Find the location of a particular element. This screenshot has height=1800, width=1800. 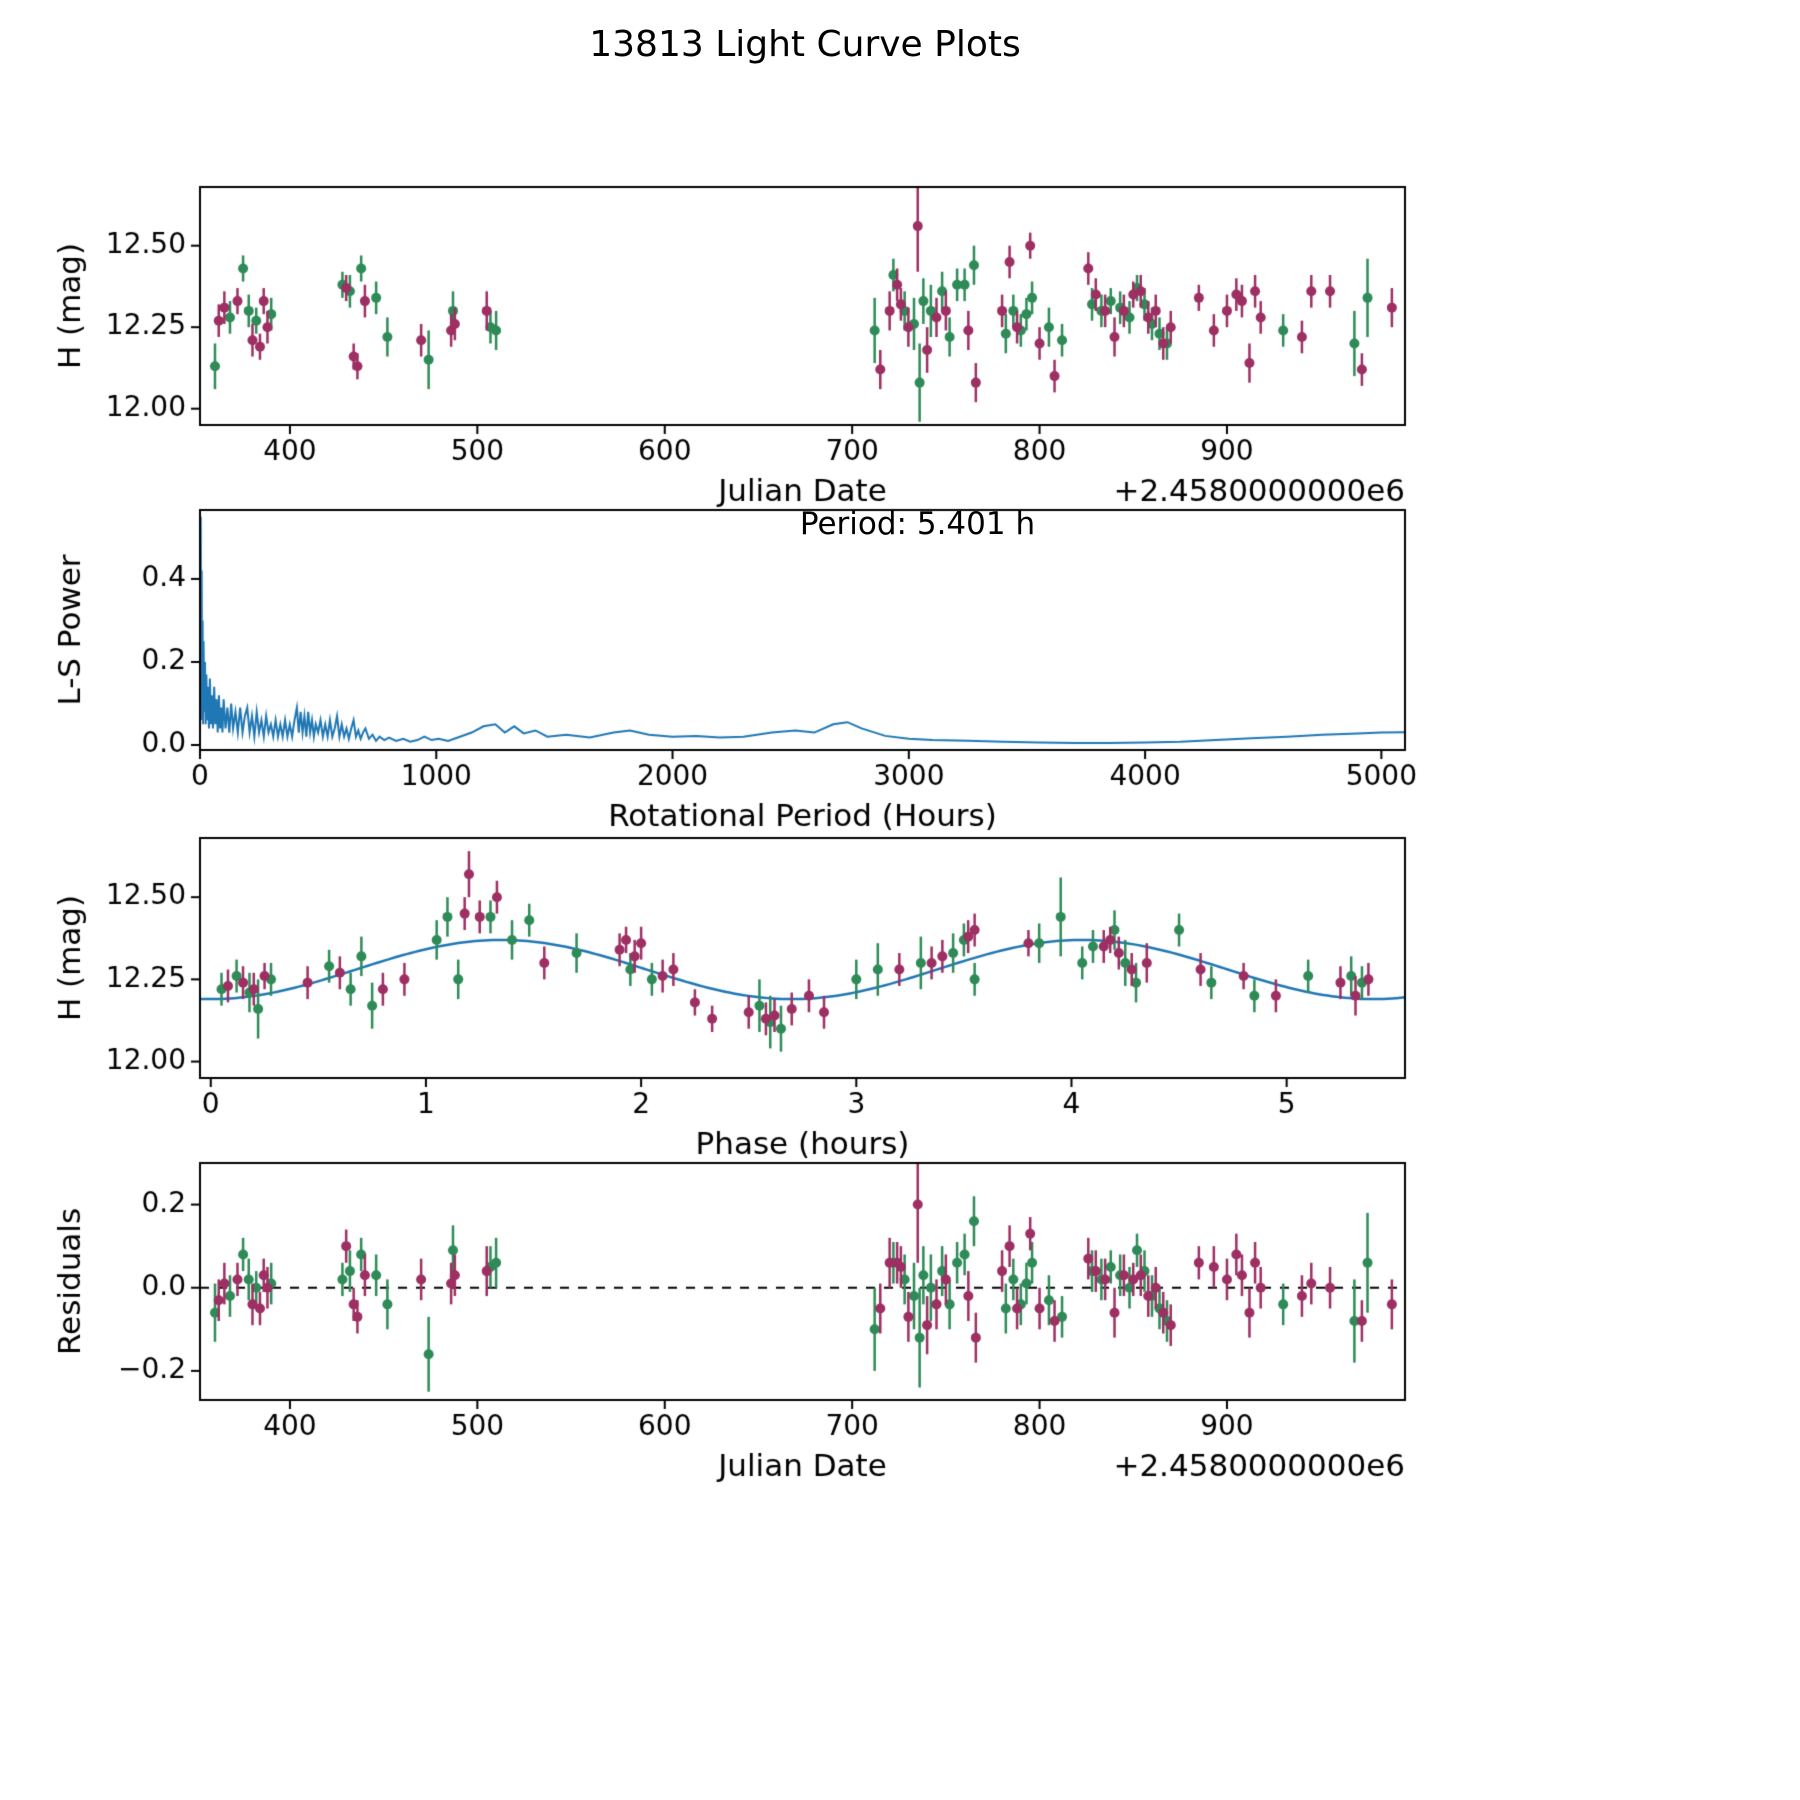

figure-title: 13813 Light Curve Plots is located at coordinates (805, 44).